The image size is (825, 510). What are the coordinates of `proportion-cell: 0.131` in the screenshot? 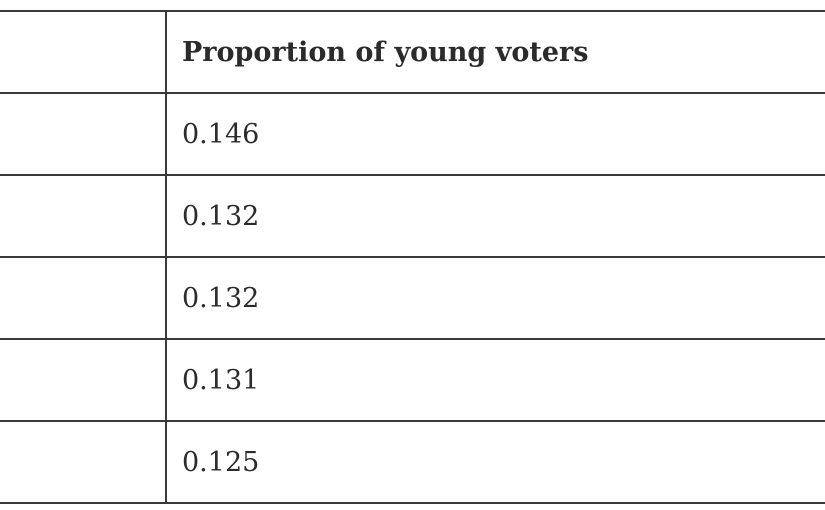 It's located at (495, 380).